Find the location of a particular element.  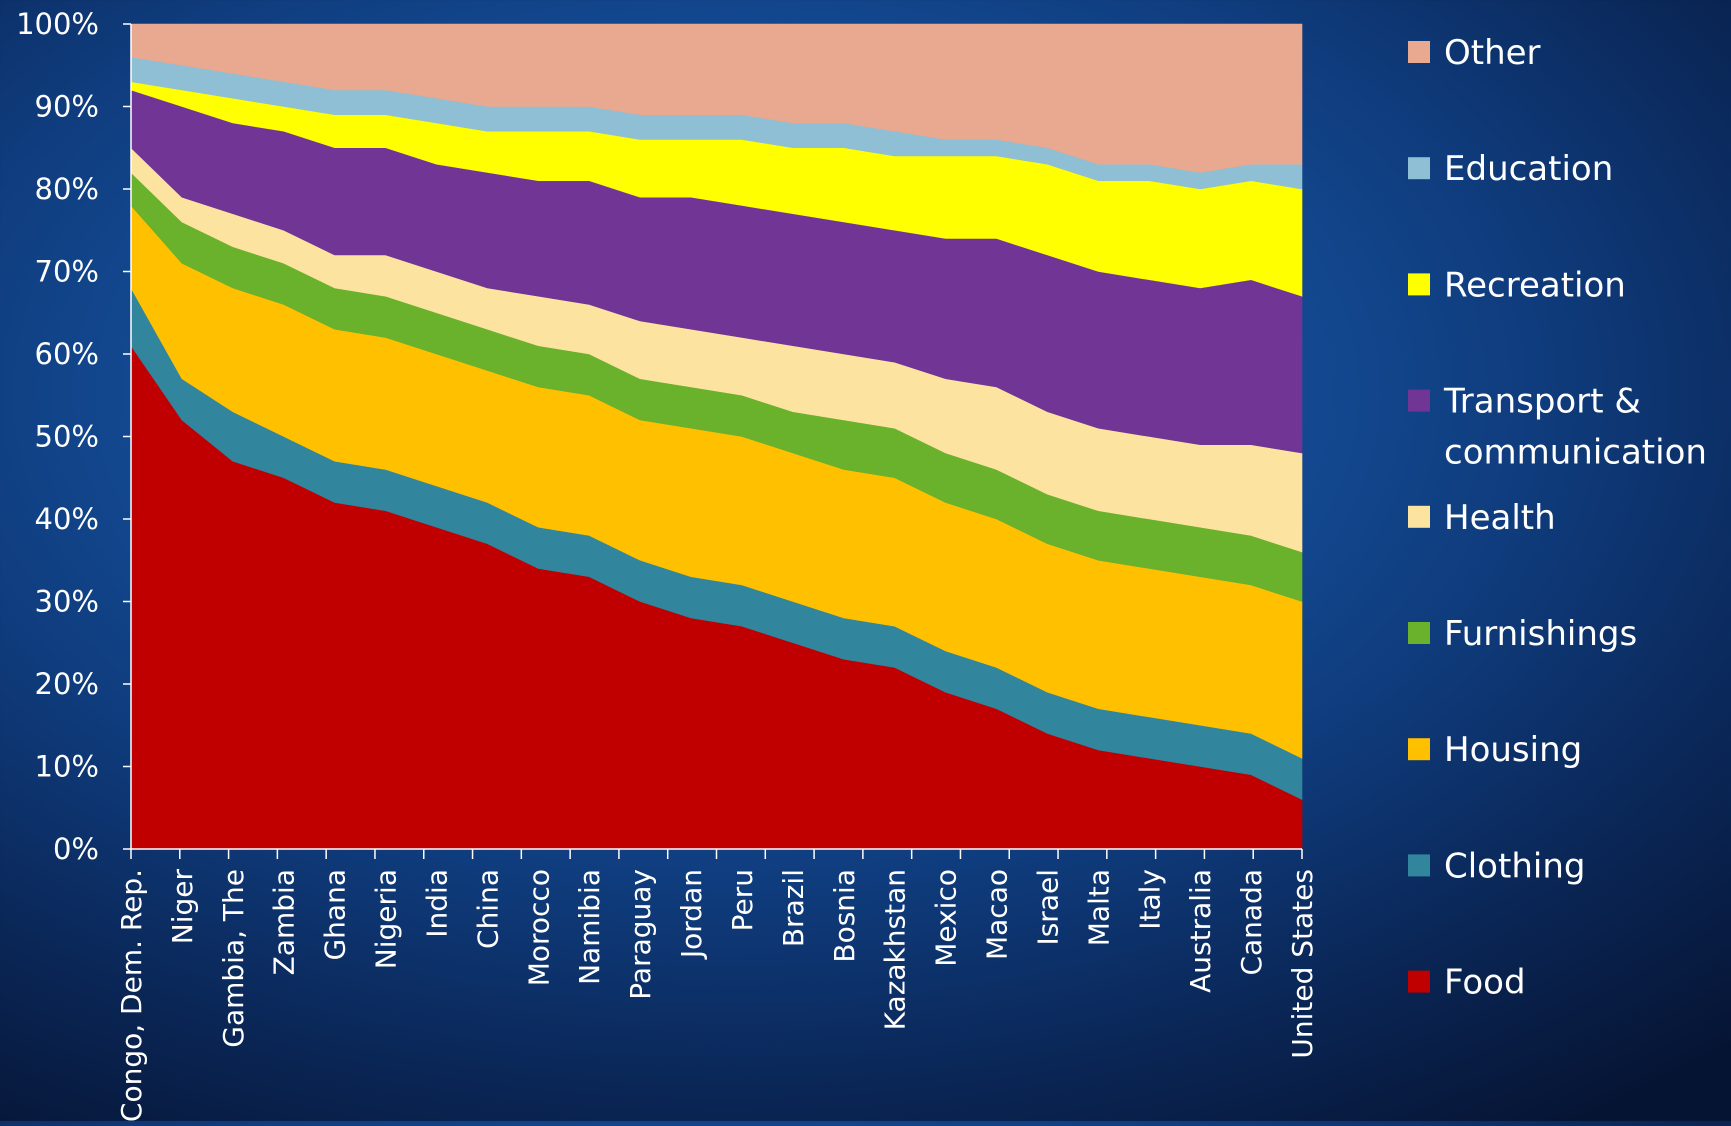

legend-item-transport-communication: Transport & communication is located at coordinates (1557, 427).